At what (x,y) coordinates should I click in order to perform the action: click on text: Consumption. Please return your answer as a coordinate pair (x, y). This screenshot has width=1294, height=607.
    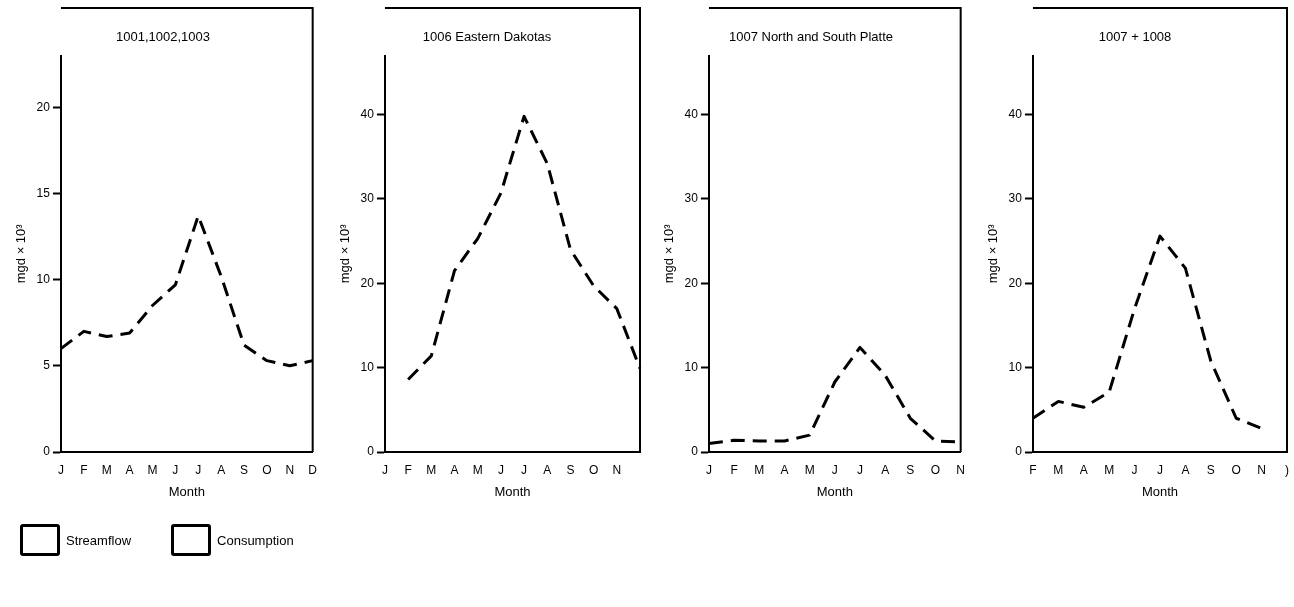
    Looking at the image, I should click on (255, 540).